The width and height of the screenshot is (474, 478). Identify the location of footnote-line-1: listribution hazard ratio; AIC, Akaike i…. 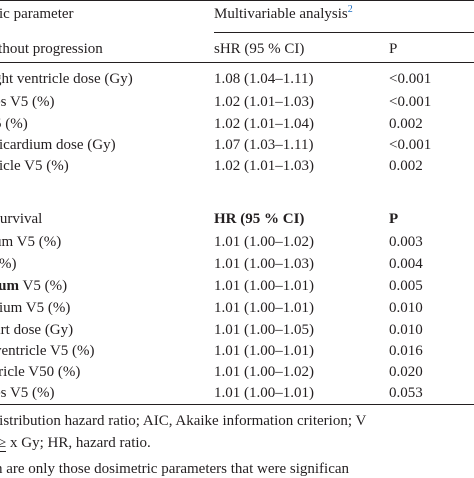
(183, 421).